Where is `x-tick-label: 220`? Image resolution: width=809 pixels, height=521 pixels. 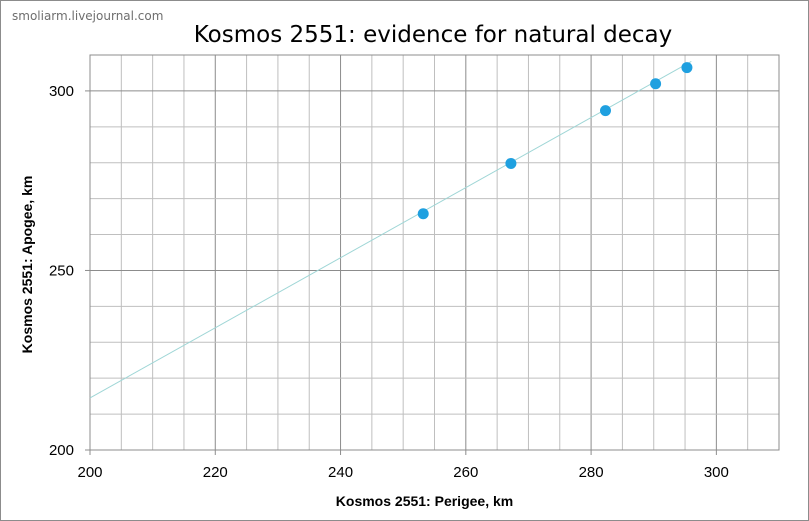
x-tick-label: 220 is located at coordinates (215, 472).